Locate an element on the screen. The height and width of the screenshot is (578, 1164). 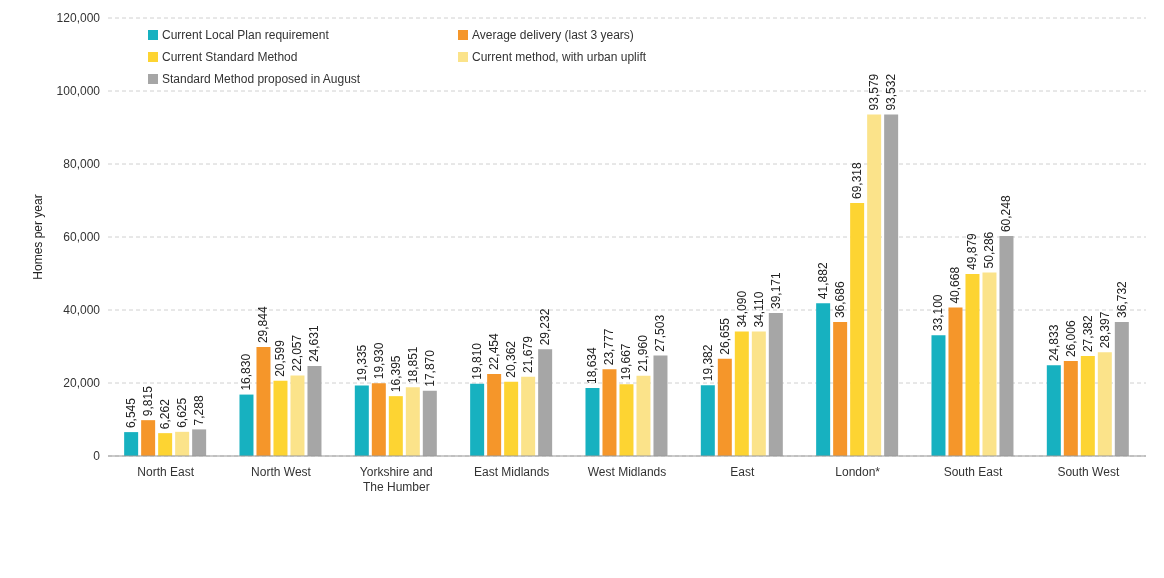
data-label: 21,960 is located at coordinates (643, 353).